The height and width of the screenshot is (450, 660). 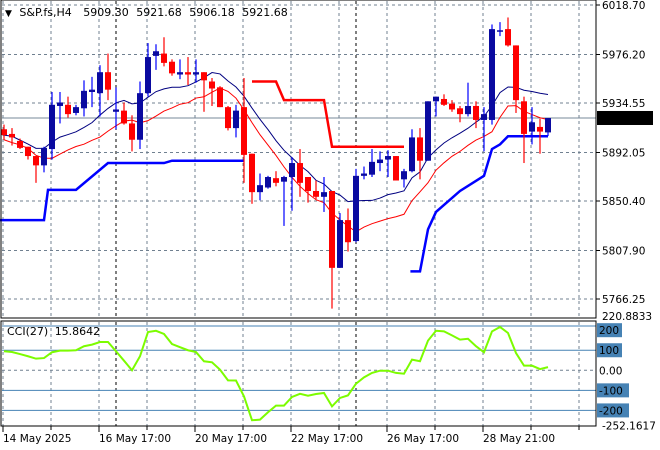 What do you see at coordinates (610, 371) in the screenshot?
I see `cci-level-label: 0.00` at bounding box center [610, 371].